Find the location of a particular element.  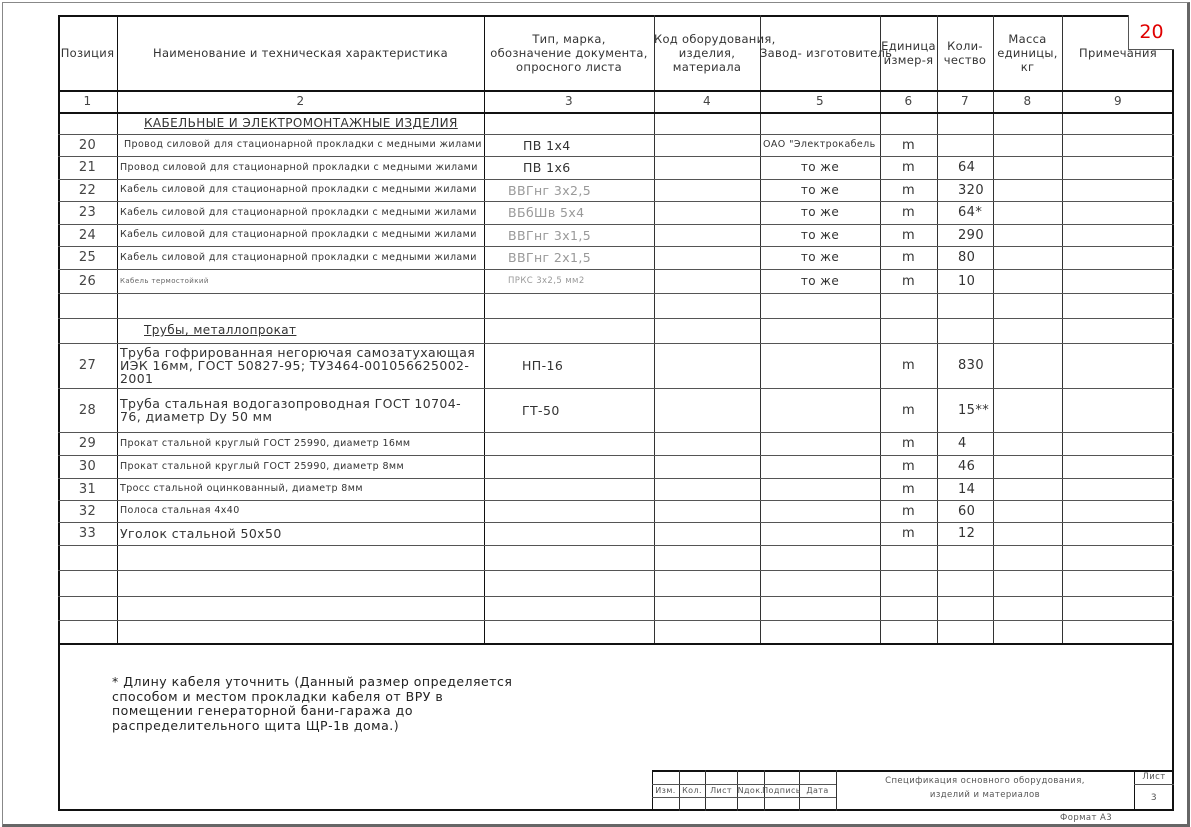

column-header-text: Тип, марка, is located at coordinates (569, 38).